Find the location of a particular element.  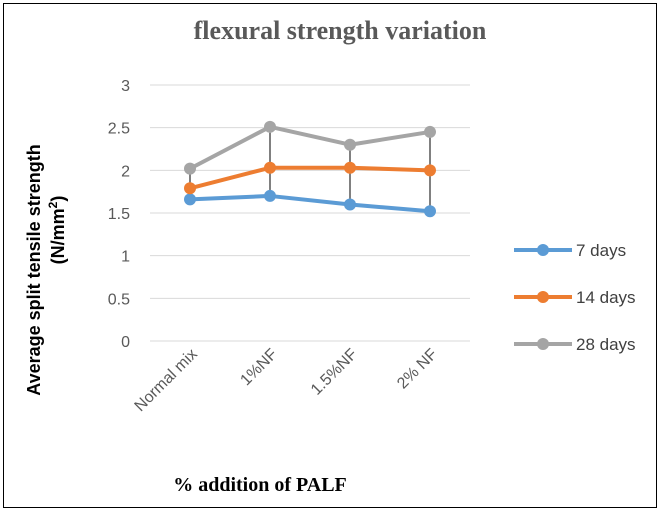

series-lines is located at coordinates (310, 169).